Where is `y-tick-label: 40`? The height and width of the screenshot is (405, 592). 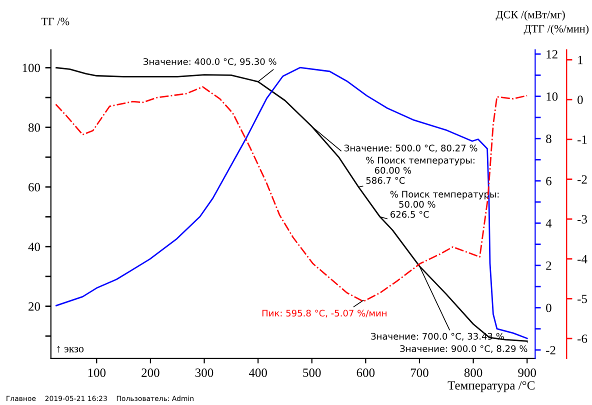 y-tick-label: 40 is located at coordinates (34, 247).